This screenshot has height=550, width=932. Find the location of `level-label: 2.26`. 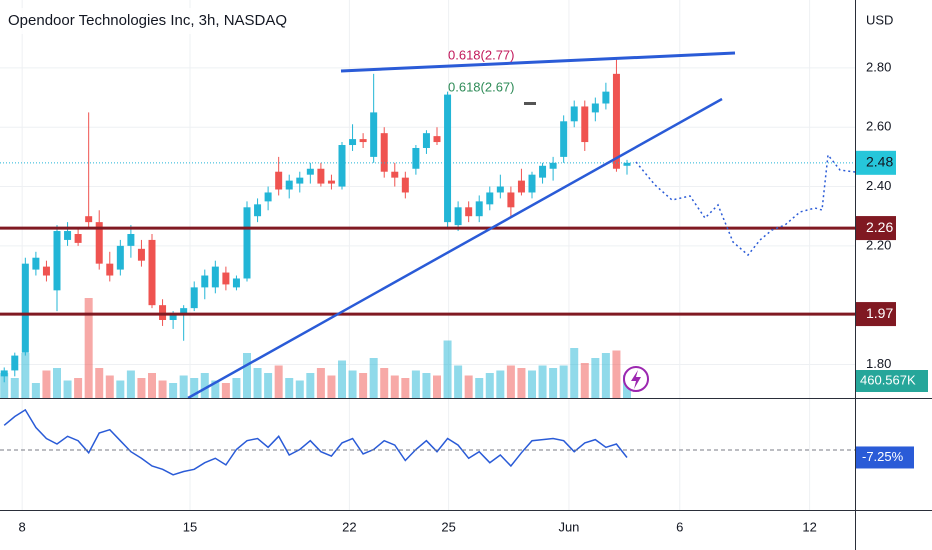

level-label: 2.26 is located at coordinates (879, 227).